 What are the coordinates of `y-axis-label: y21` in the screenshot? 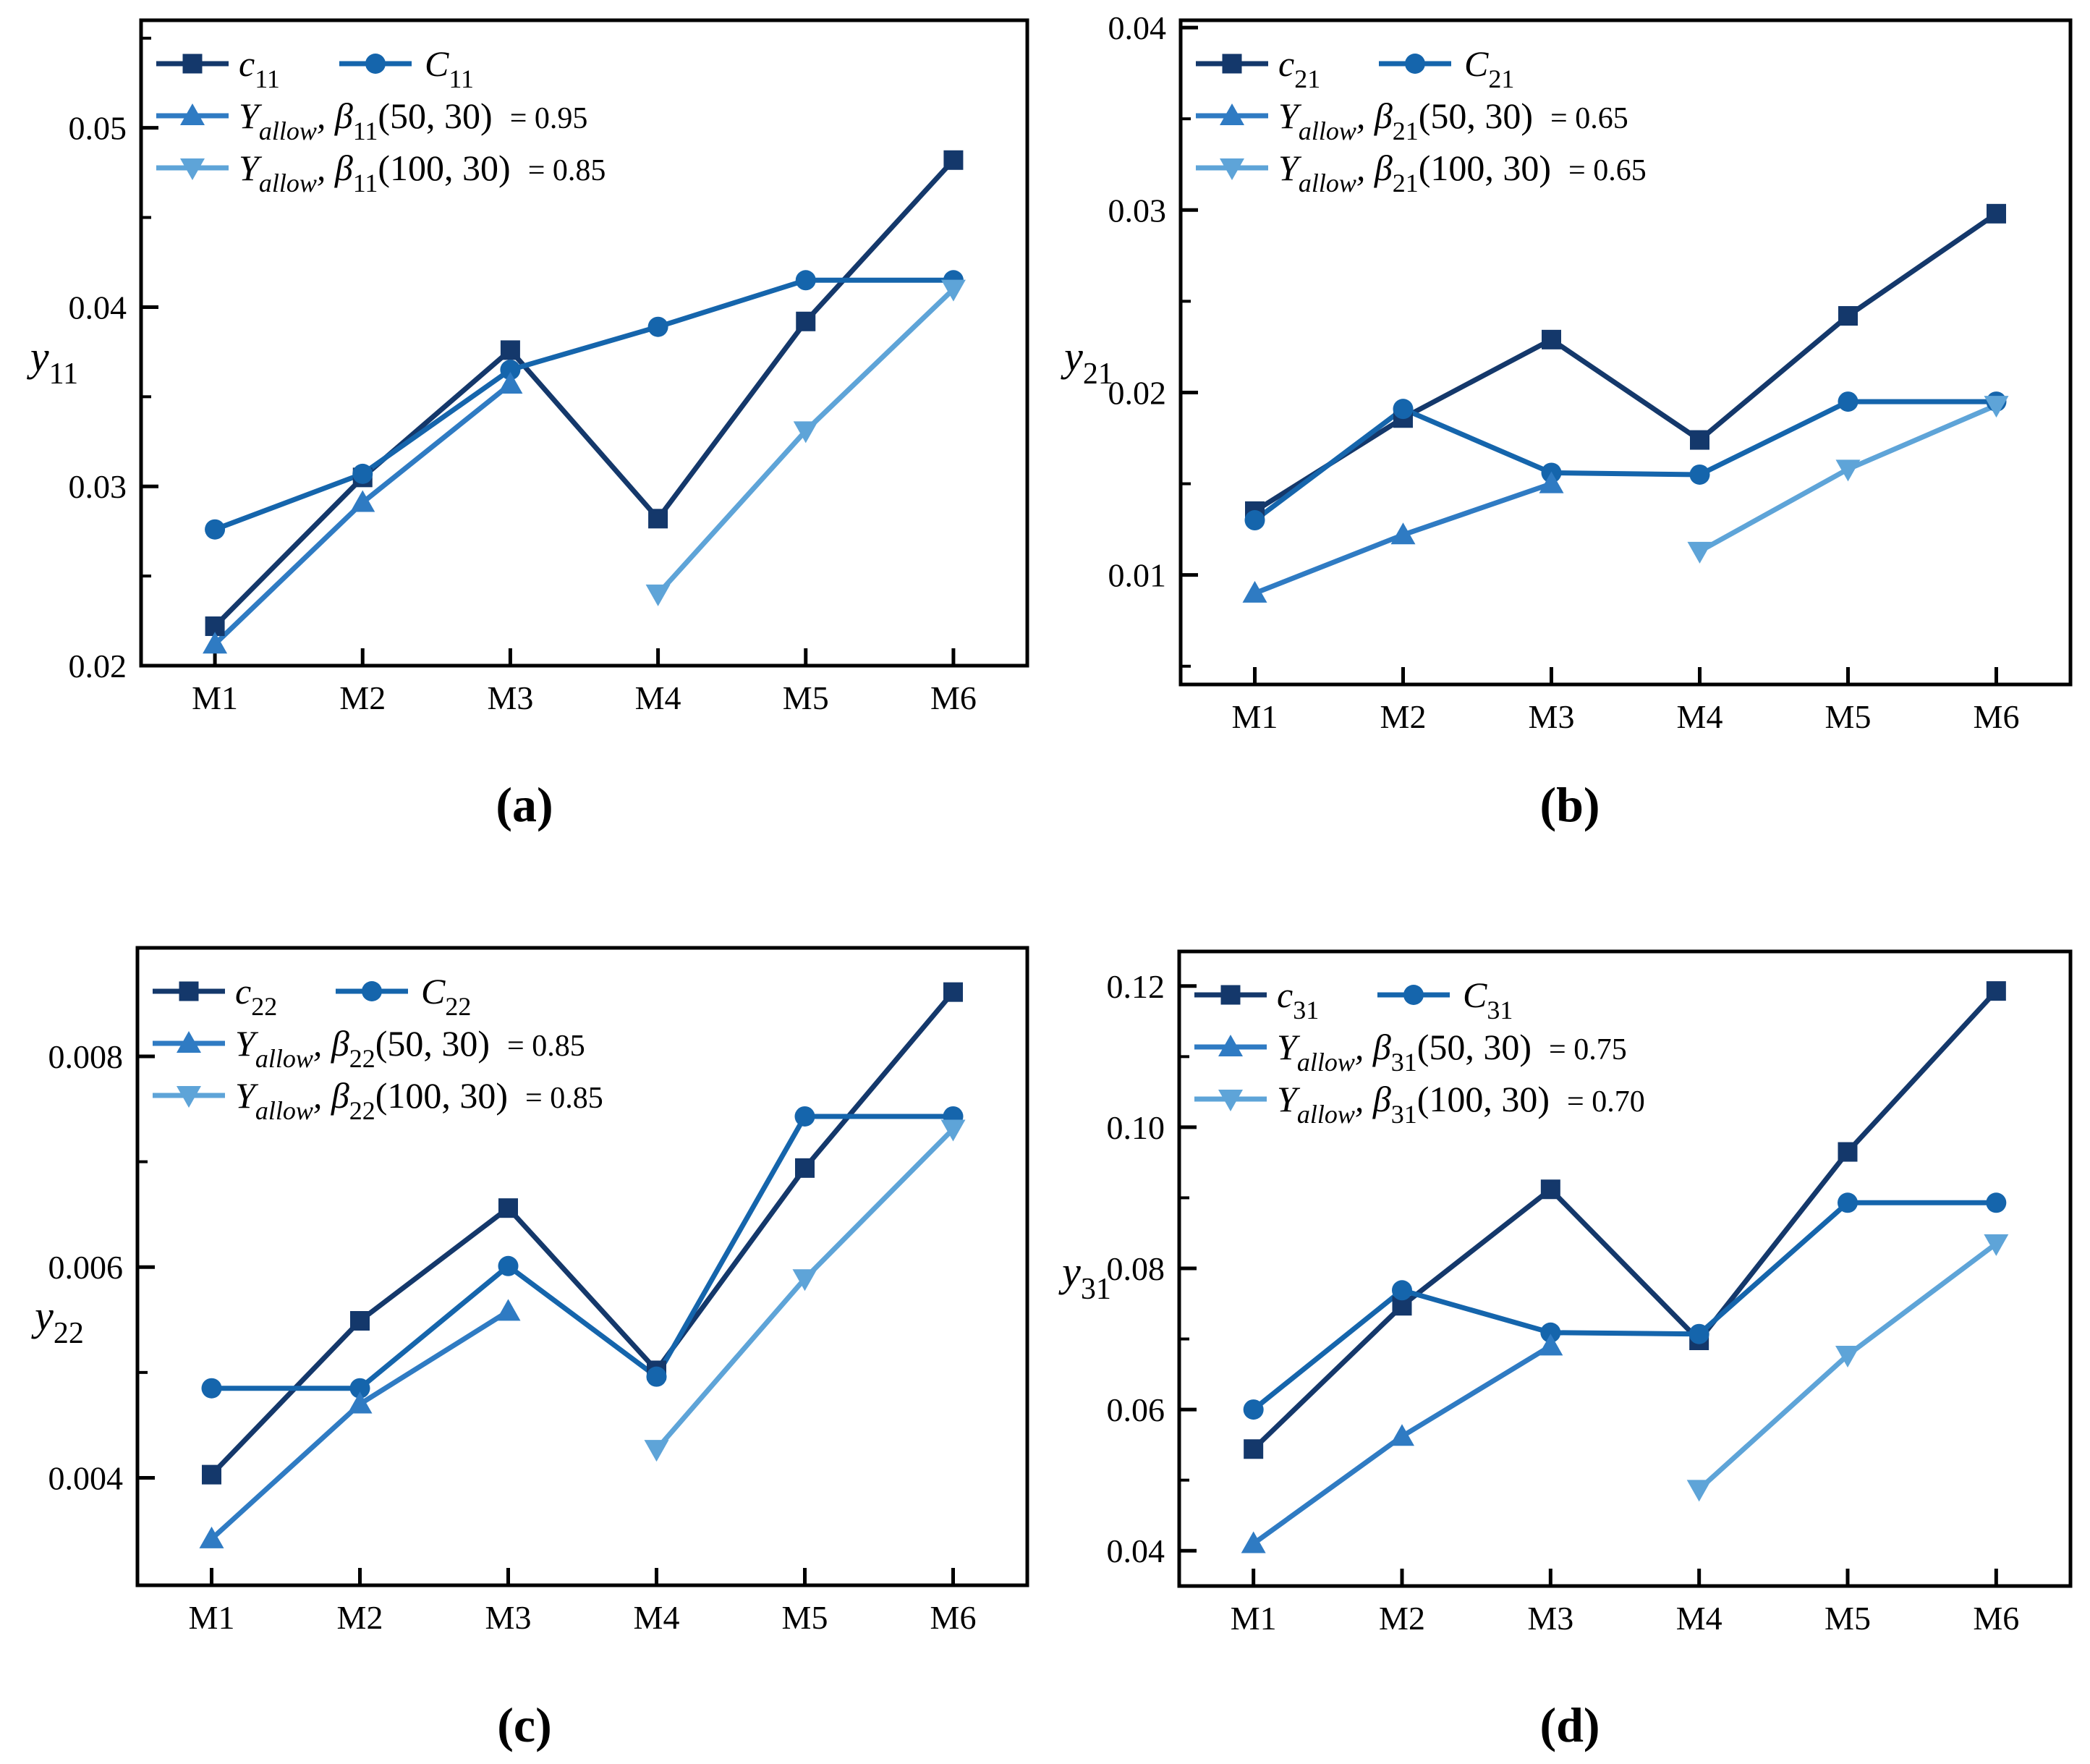 It's located at (1087, 362).